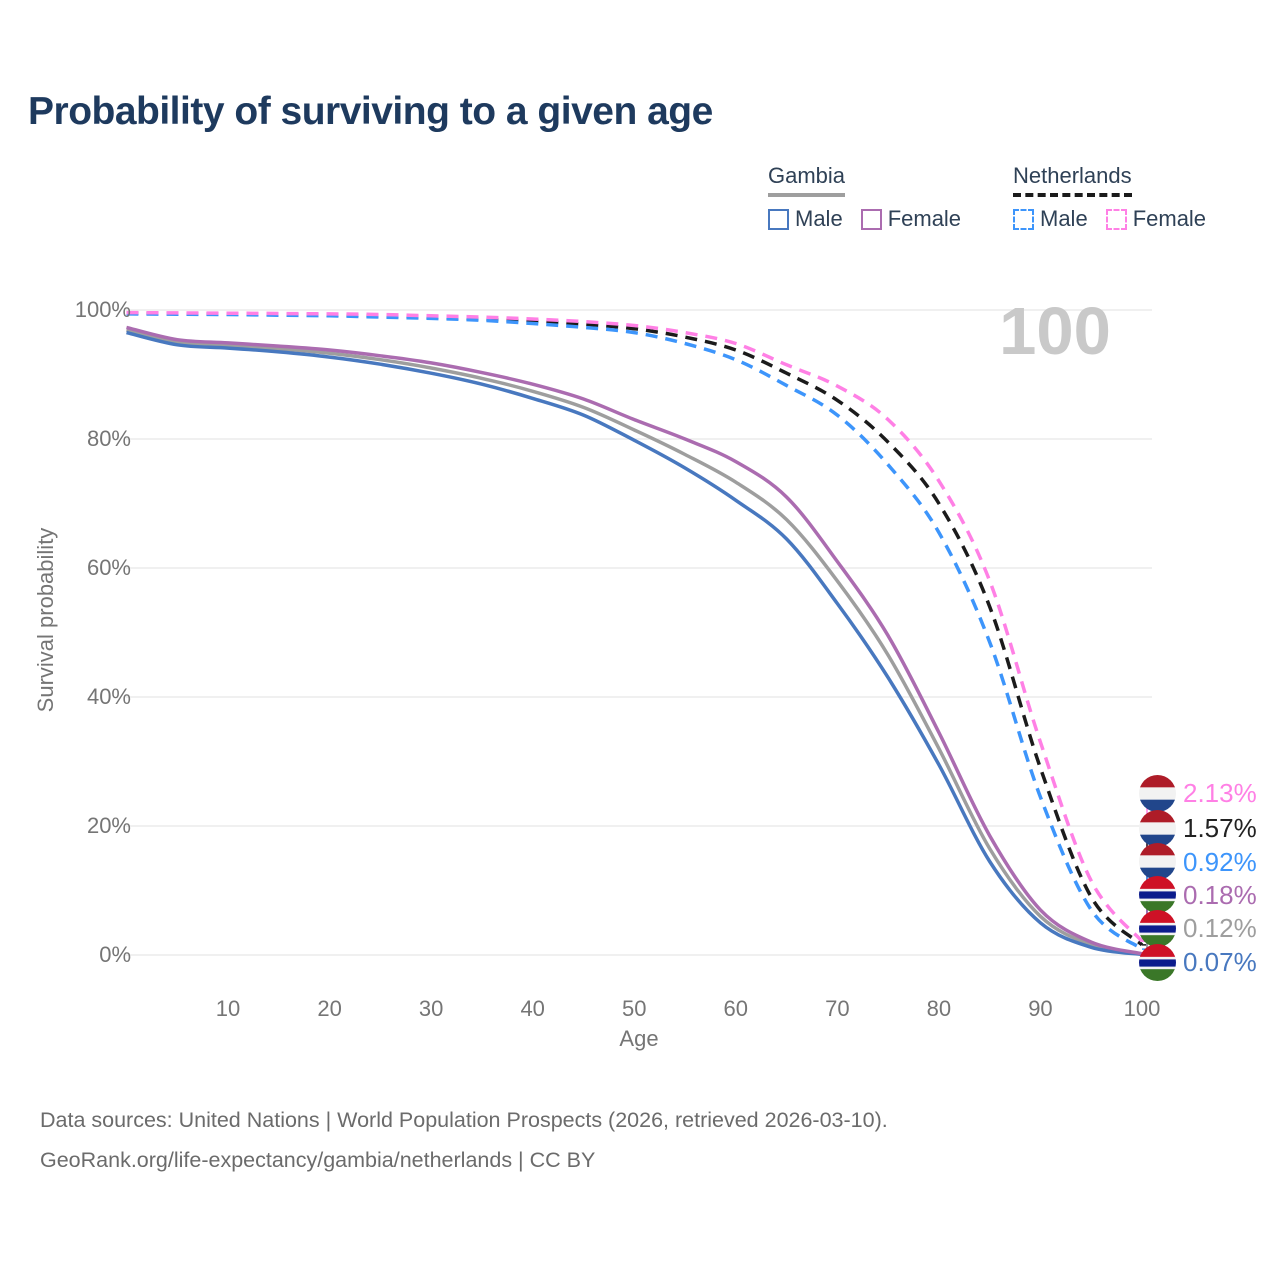  What do you see at coordinates (864, 197) in the screenshot?
I see `legend-group-gambia: Gambia Male Female` at bounding box center [864, 197].